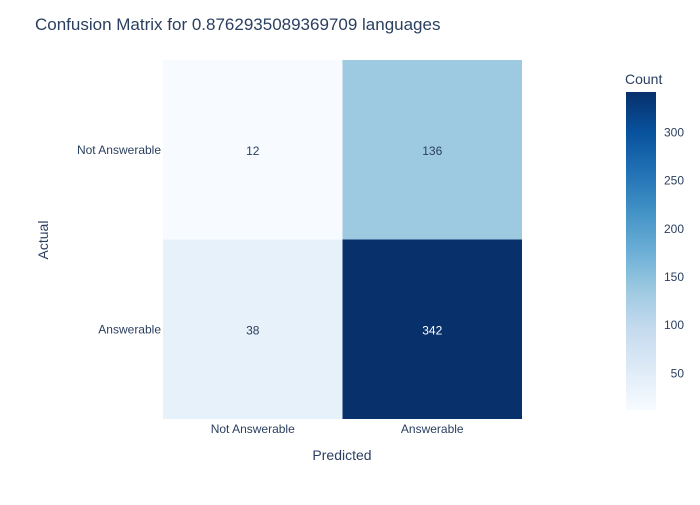 The width and height of the screenshot is (700, 505). I want to click on cell-value-label: 136, so click(432, 151).